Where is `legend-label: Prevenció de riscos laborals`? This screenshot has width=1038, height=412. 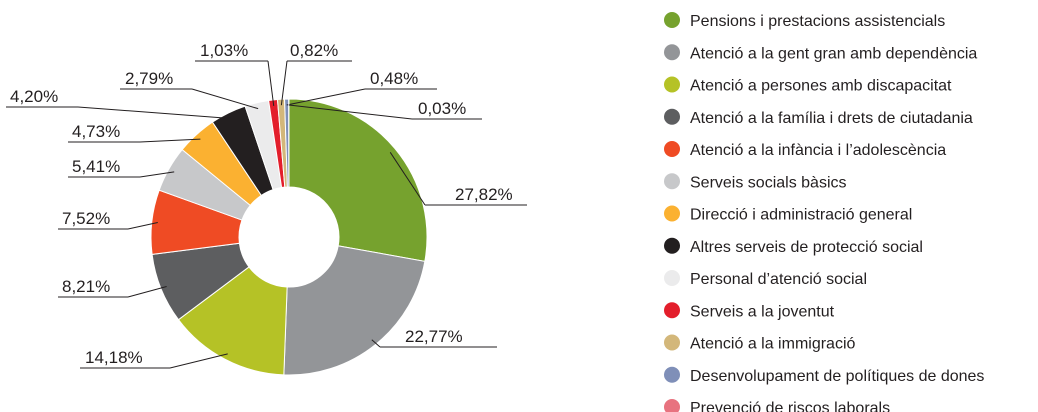
legend-label: Prevenció de riscos laborals is located at coordinates (790, 406).